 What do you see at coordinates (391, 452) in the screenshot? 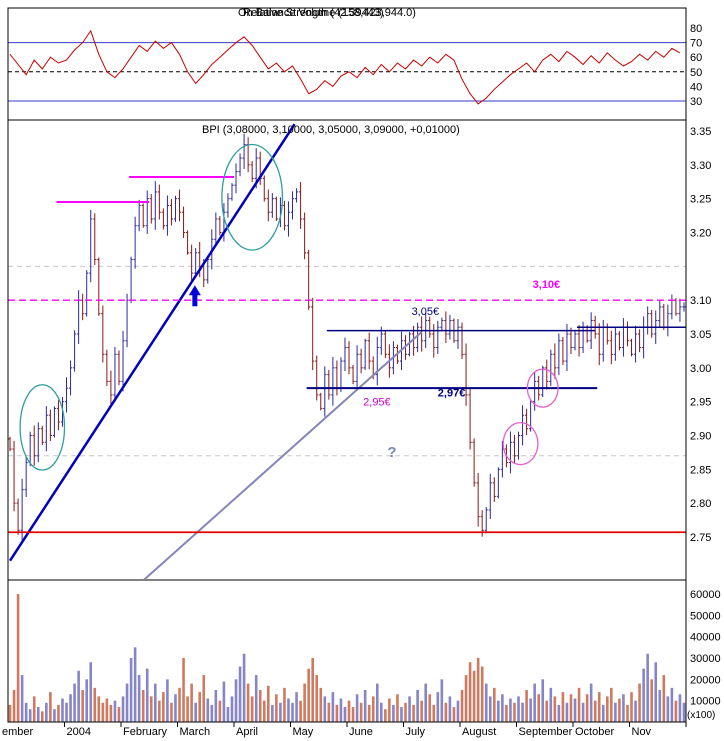
I see `price-annotation-label: ?` at bounding box center [391, 452].